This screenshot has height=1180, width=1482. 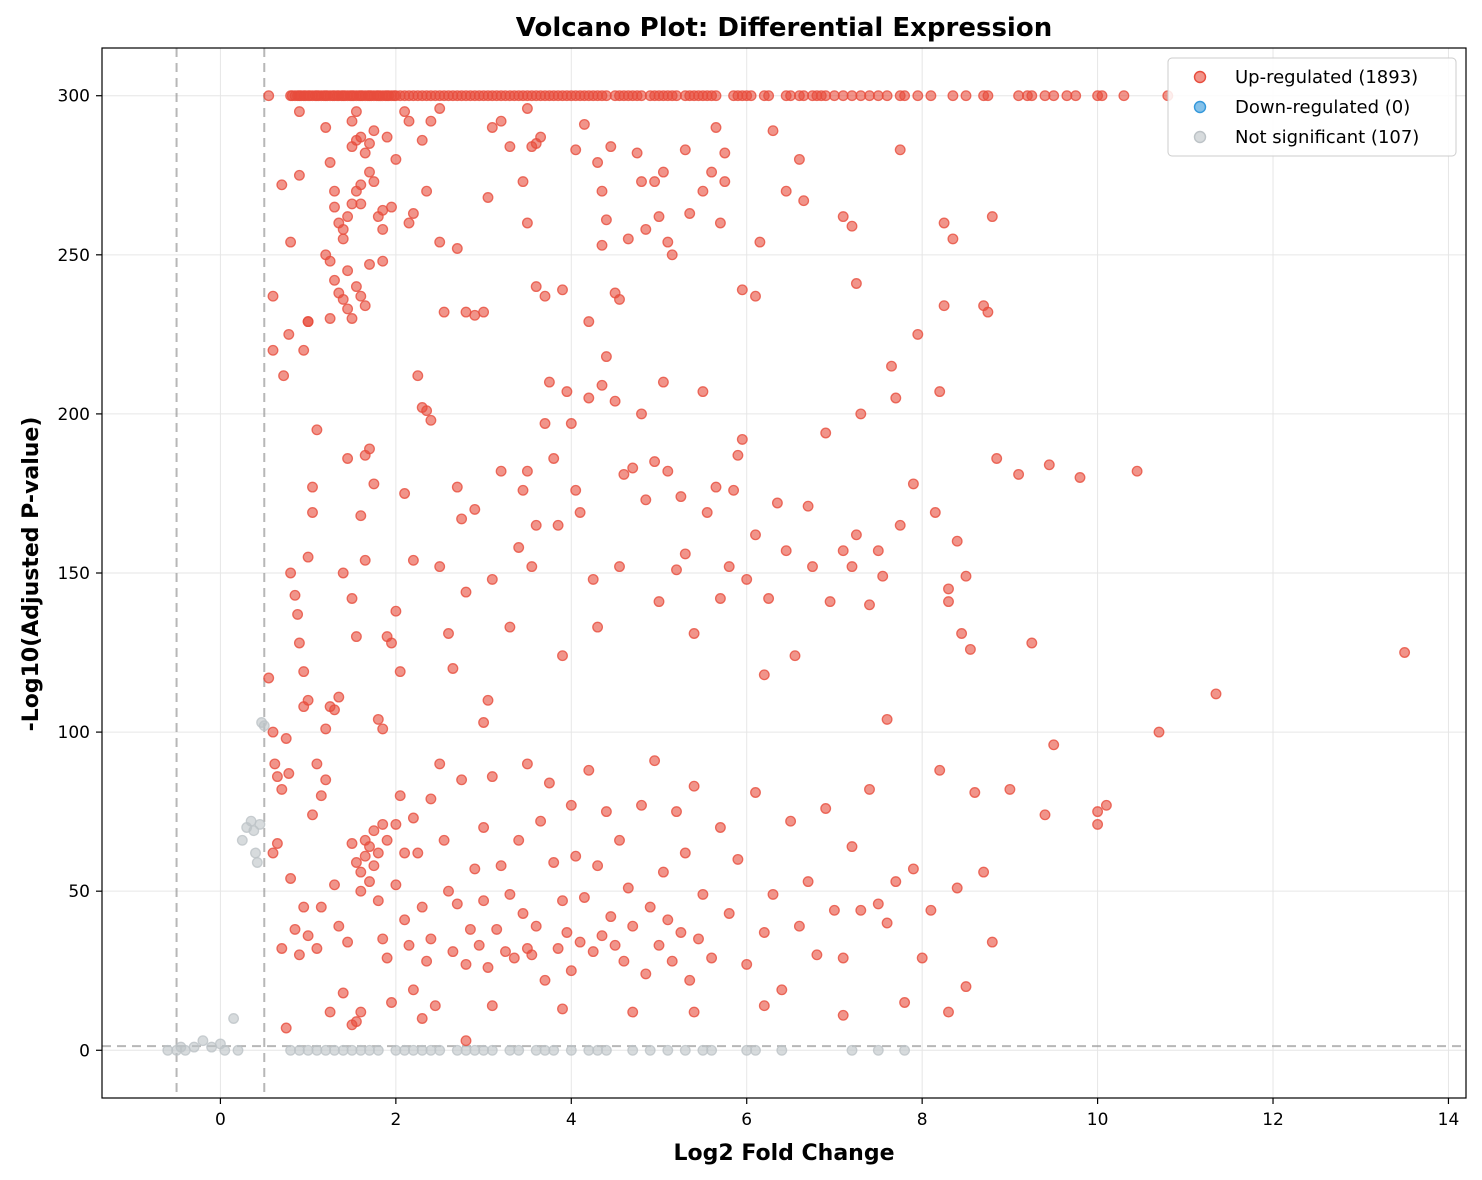 What do you see at coordinates (1312, 107) in the screenshot?
I see `legend-box` at bounding box center [1312, 107].